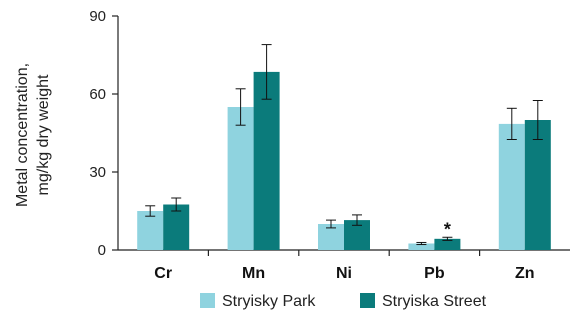 The width and height of the screenshot is (583, 326). Describe the element at coordinates (434, 273) in the screenshot. I see `x-tick-label: Pb` at that location.